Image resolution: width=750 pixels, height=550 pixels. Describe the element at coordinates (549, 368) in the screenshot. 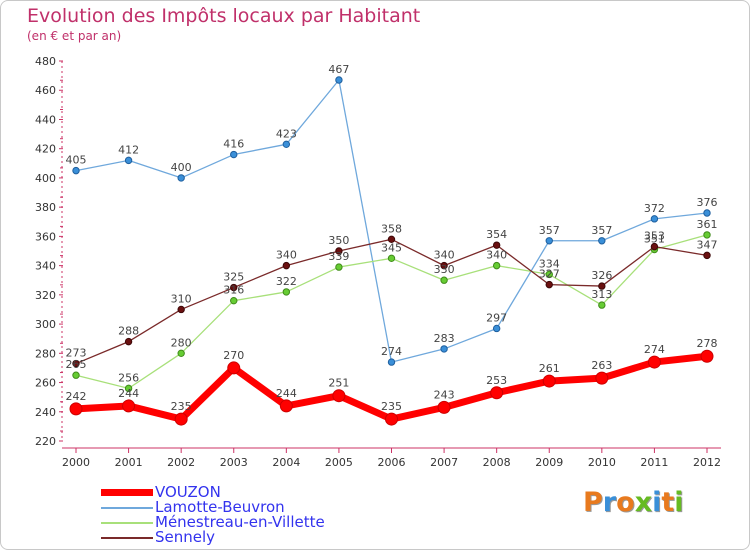

I see `data-label: 261` at that location.